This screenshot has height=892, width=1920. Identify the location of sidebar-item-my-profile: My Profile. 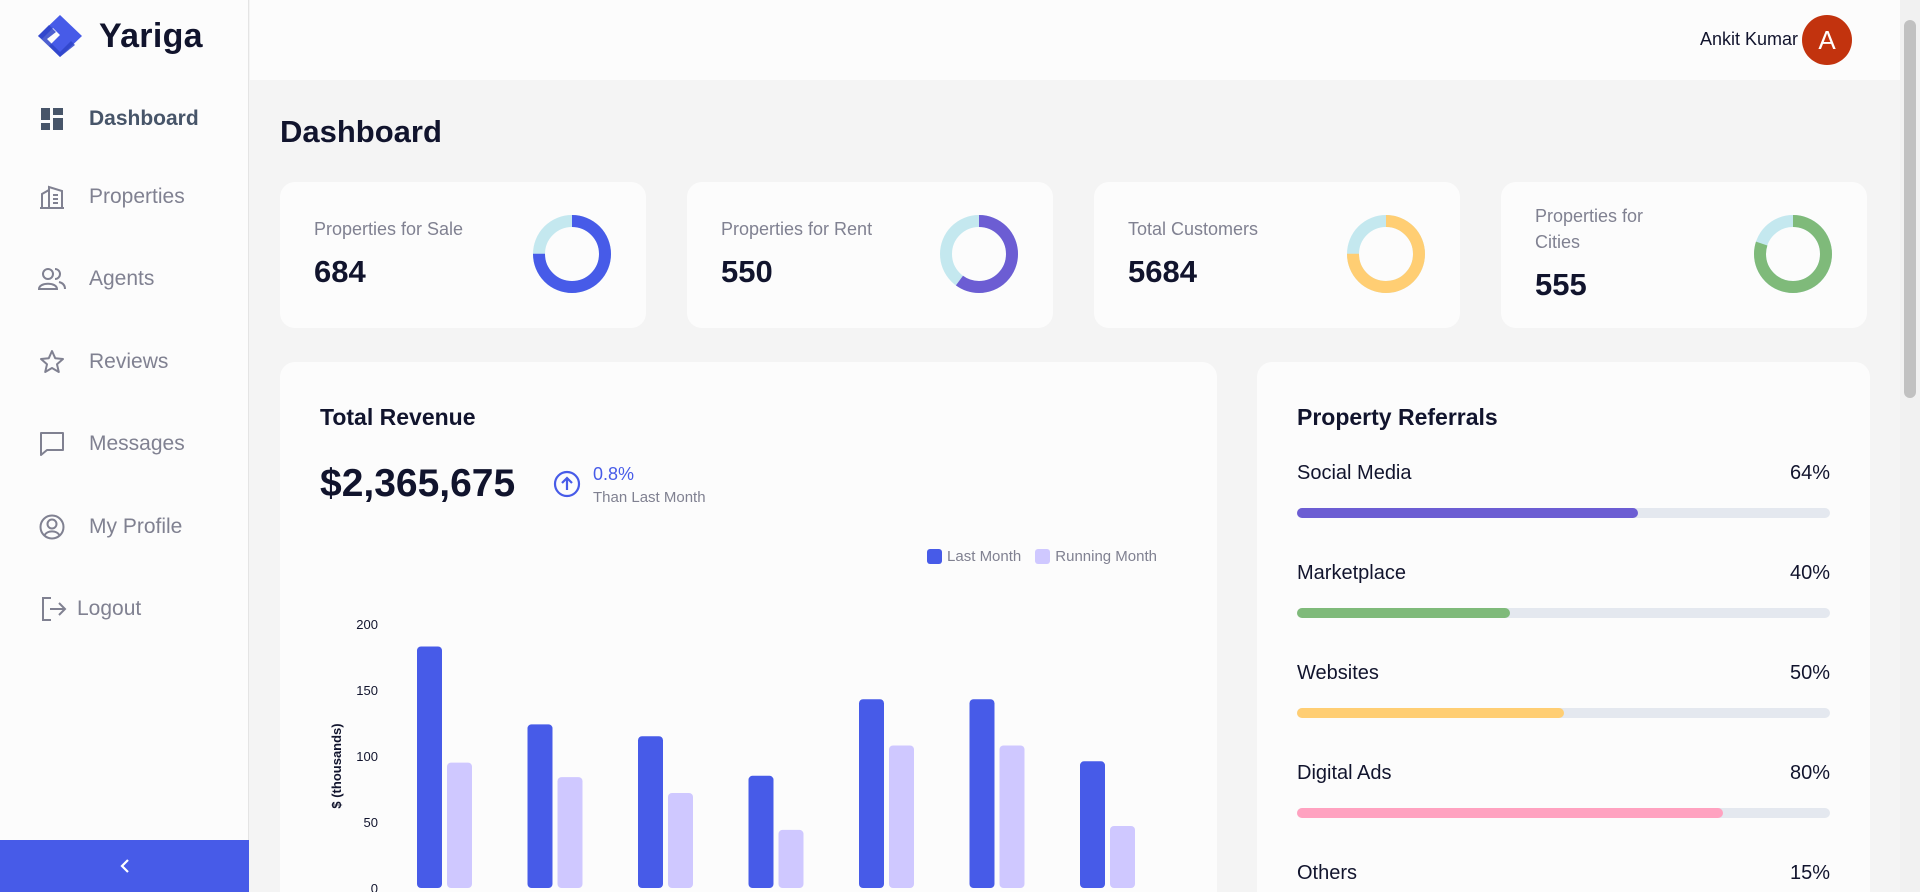
(124, 527).